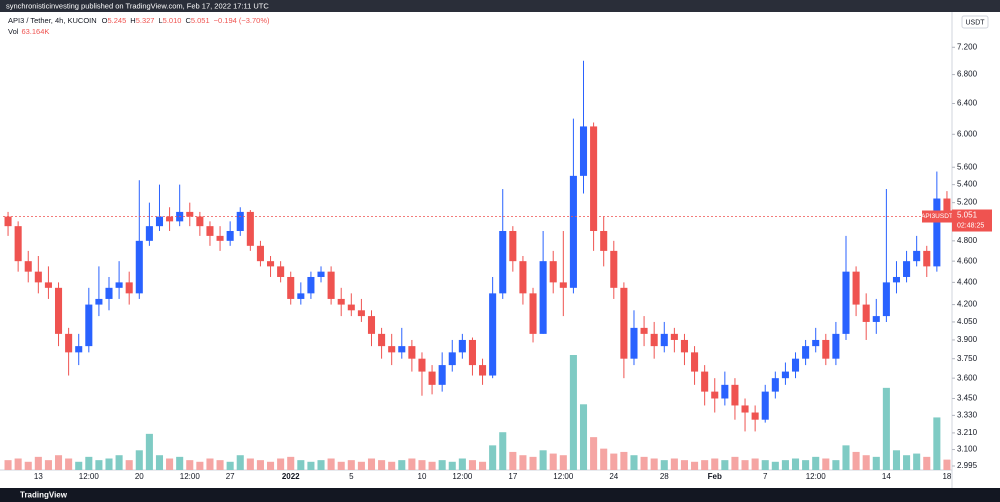 The height and width of the screenshot is (502, 1000). What do you see at coordinates (563, 476) in the screenshot?
I see `x-tick-label: 12:00` at bounding box center [563, 476].